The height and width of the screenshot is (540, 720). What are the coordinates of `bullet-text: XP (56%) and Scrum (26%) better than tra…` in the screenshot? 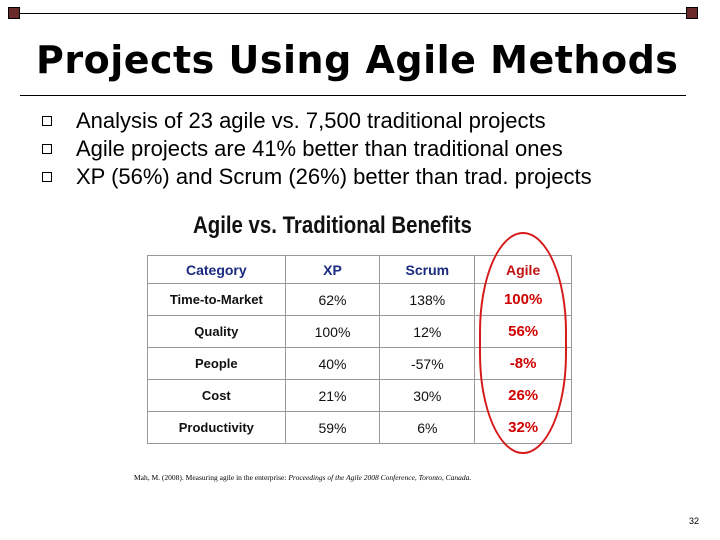 It's located at (334, 176).